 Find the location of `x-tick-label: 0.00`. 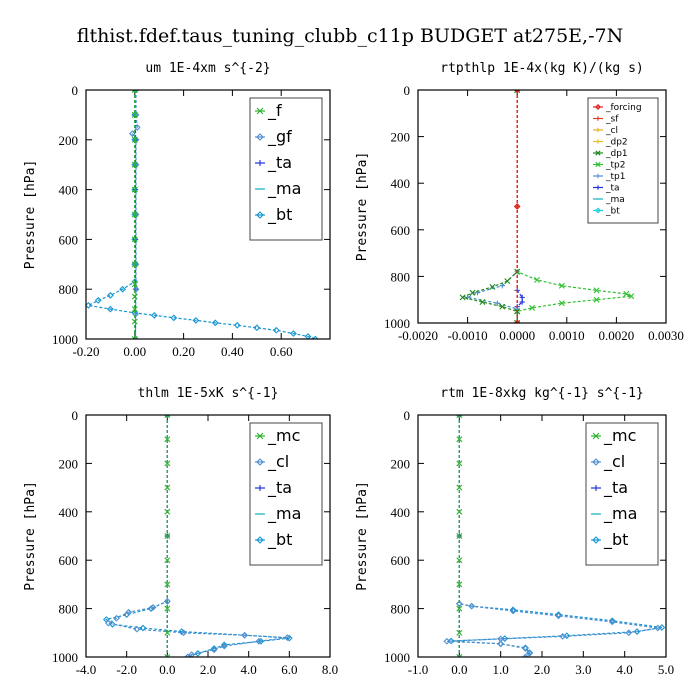

x-tick-label: 0.00 is located at coordinates (134, 351).